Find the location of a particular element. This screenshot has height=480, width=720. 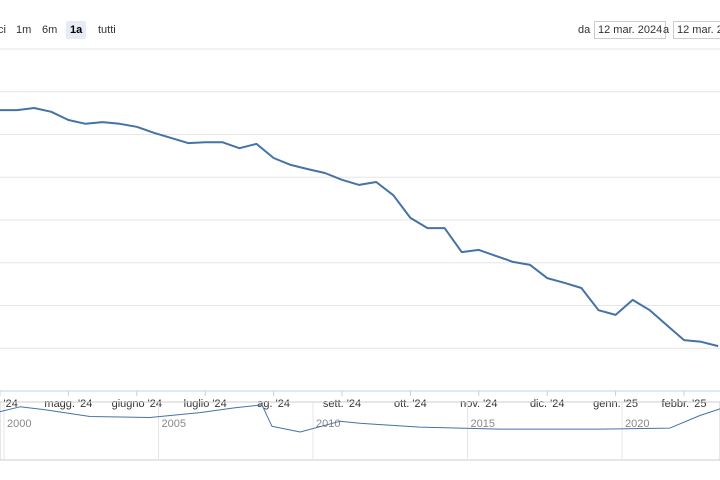

navigator-frame is located at coordinates (360, 431).